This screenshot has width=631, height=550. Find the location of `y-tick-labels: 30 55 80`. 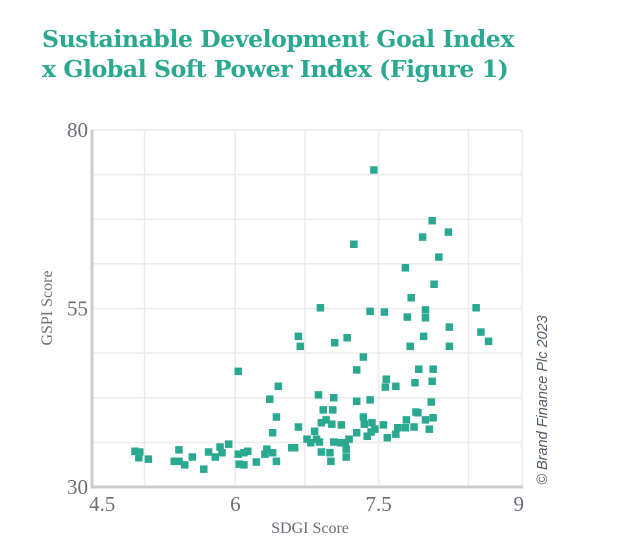

y-tick-labels: 30 55 80 is located at coordinates (77, 308).